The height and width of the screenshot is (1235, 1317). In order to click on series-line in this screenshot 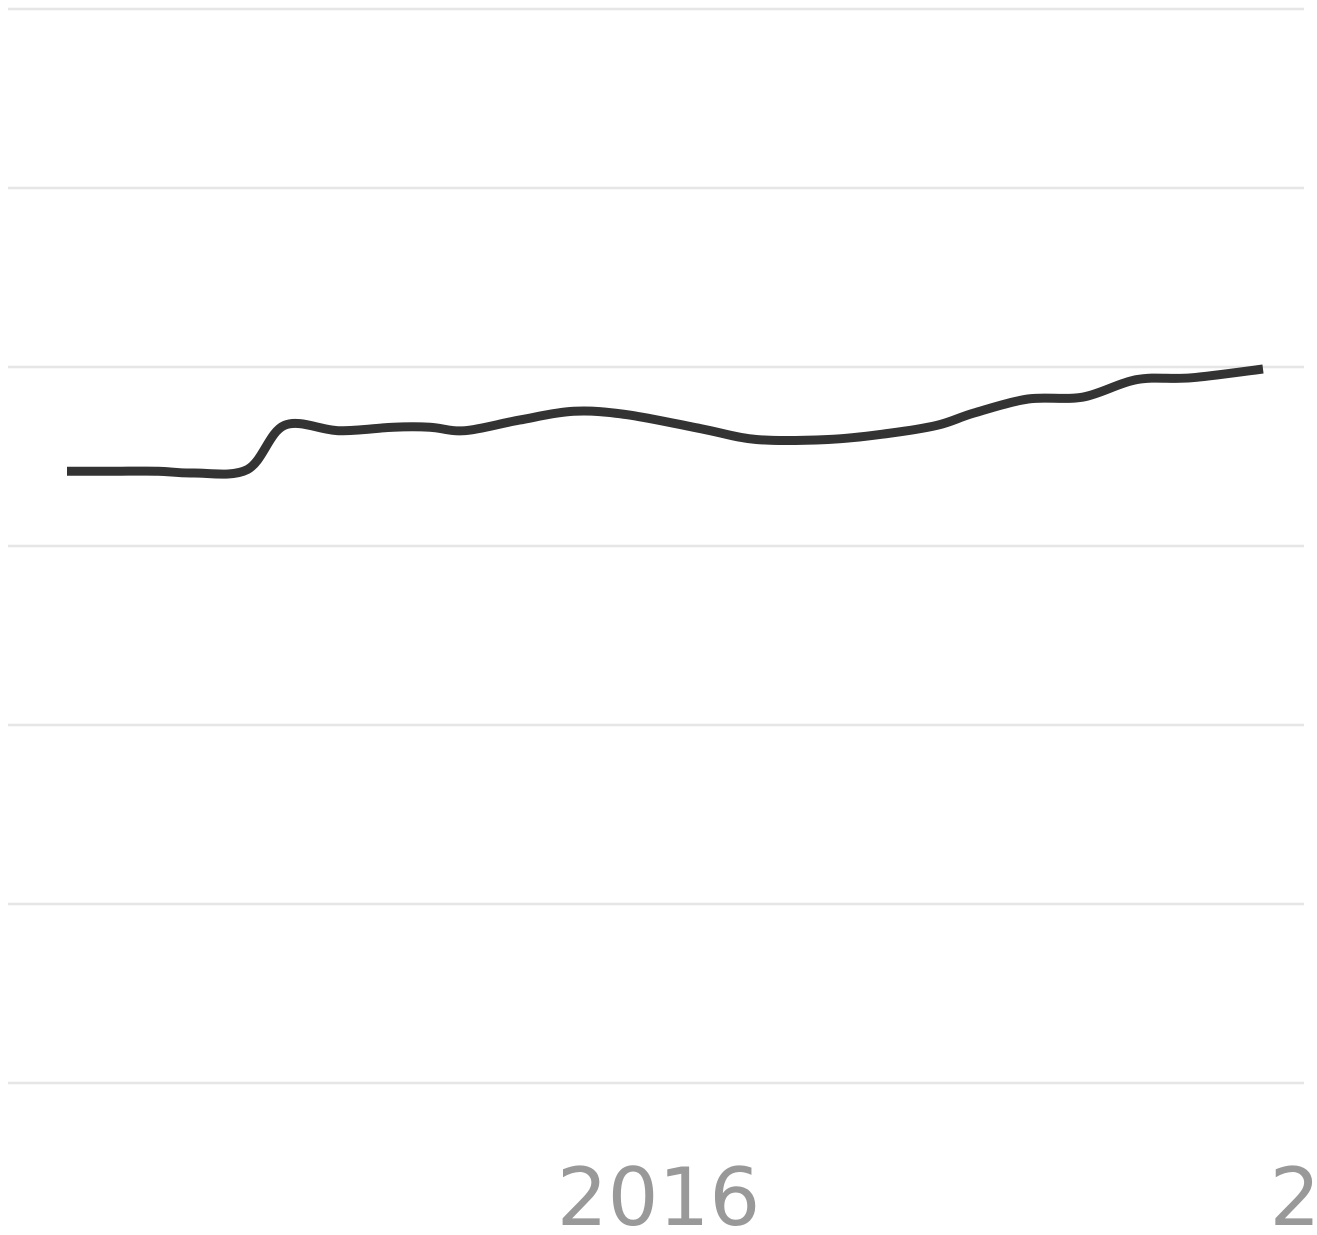, I will do `click(665, 421)`.